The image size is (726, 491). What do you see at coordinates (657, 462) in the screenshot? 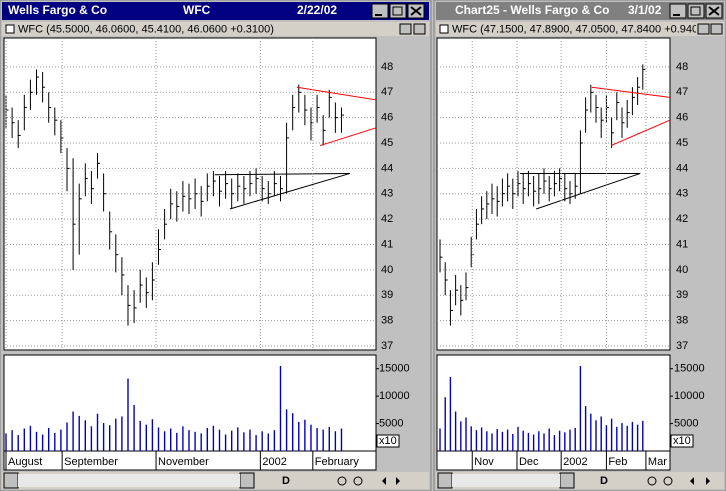
I see `x-tick-label: Mar` at bounding box center [657, 462].